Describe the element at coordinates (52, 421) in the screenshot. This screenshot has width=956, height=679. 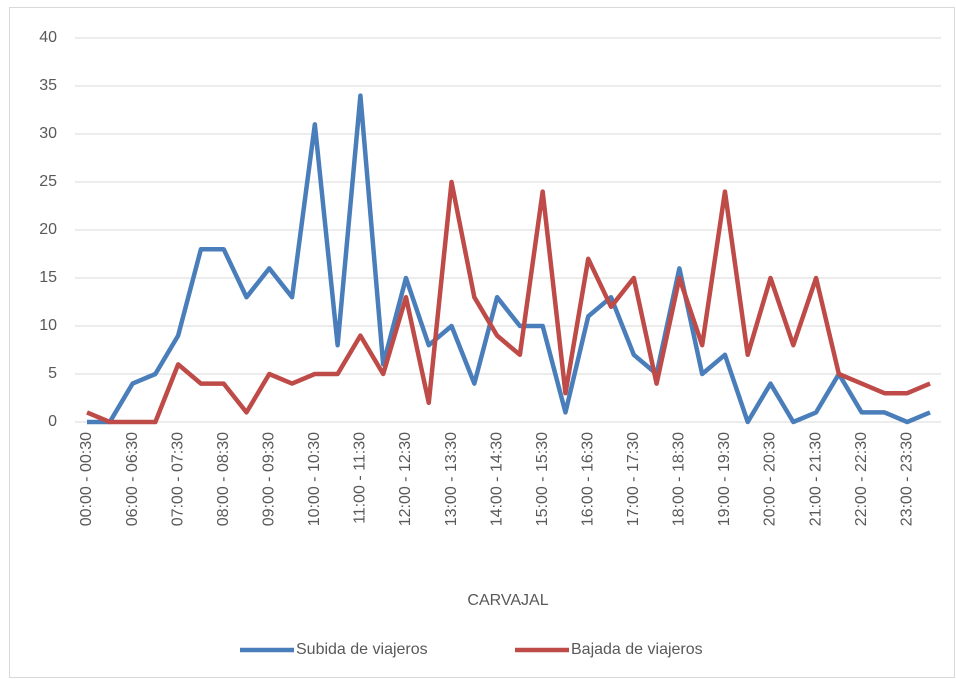
I see `y-tick-label: 0` at that location.